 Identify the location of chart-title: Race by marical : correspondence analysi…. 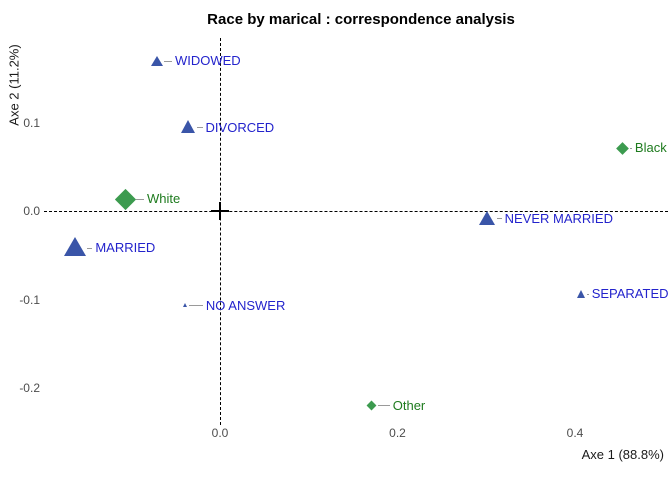
(361, 19).